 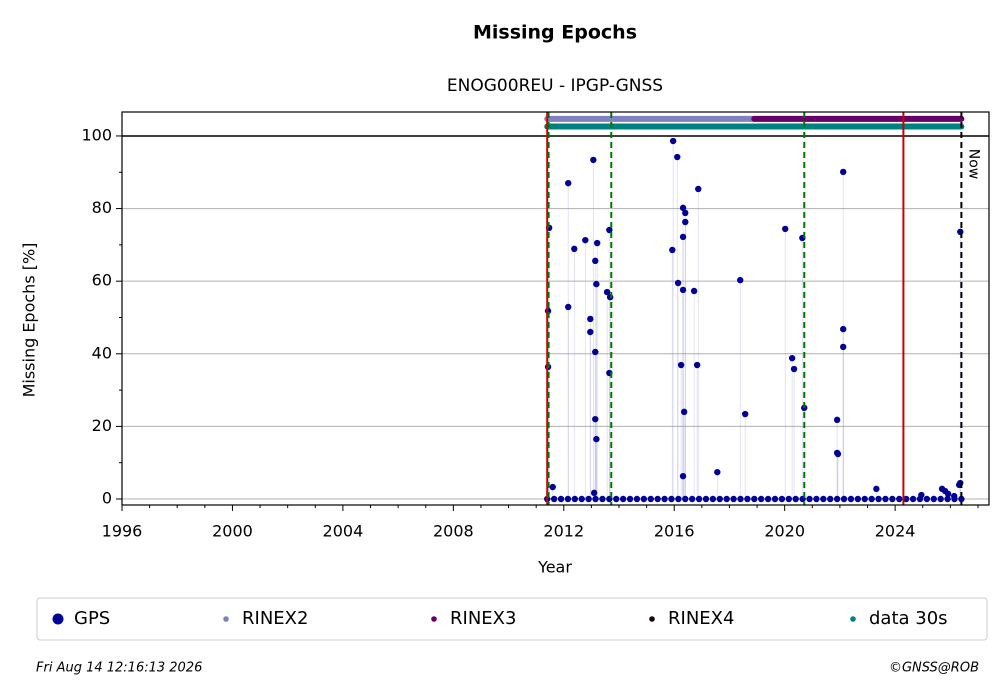 What do you see at coordinates (96, 134) in the screenshot?
I see `y-tick-label: 100` at bounding box center [96, 134].